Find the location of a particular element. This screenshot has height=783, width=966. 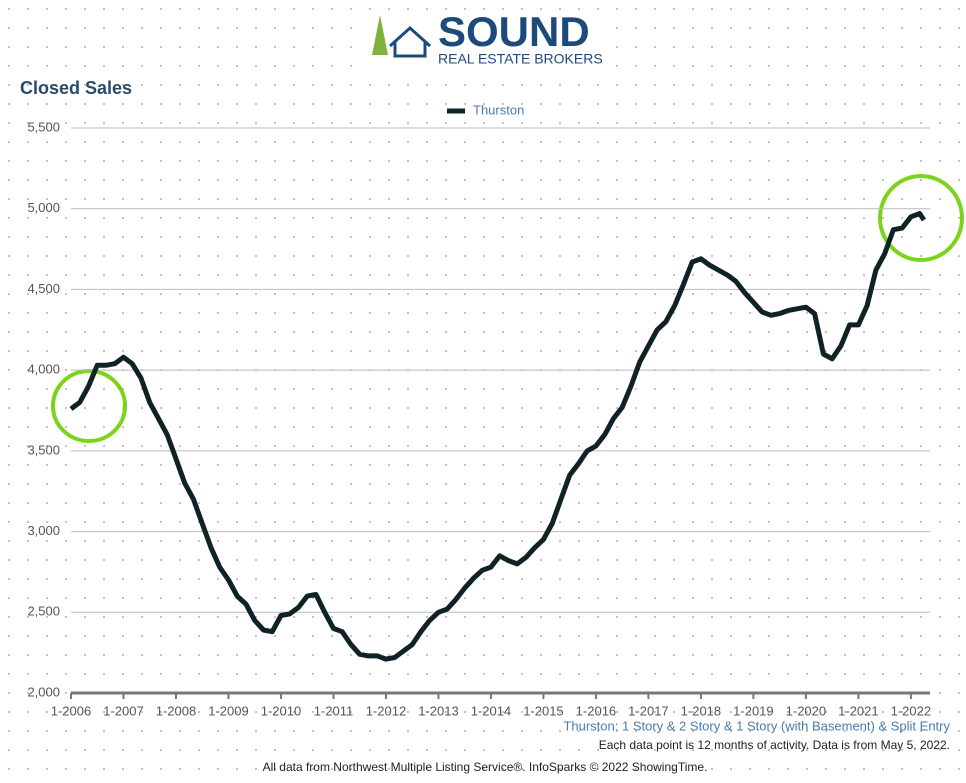

y-tick-label: 4,500 is located at coordinates (43, 288).